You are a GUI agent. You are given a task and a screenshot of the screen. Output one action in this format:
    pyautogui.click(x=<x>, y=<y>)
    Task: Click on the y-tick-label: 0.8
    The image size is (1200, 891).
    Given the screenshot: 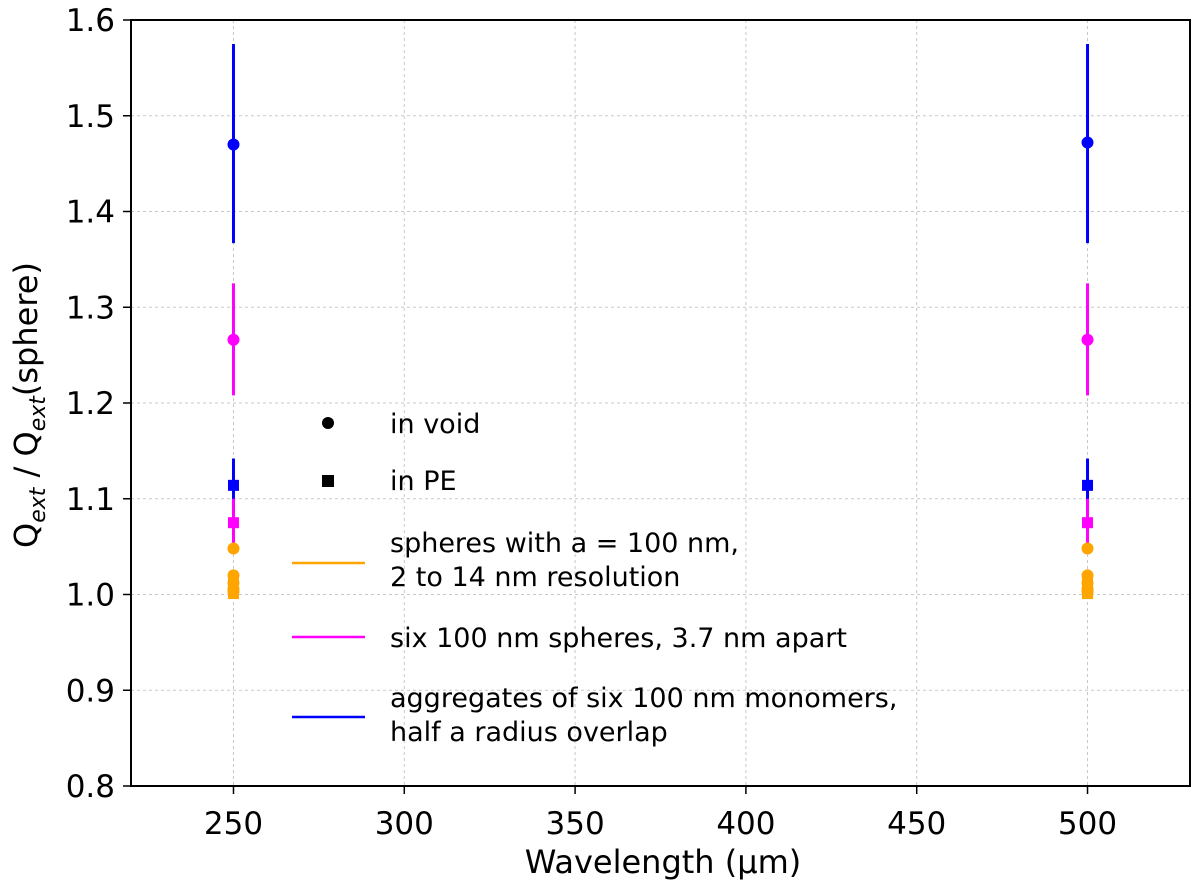 What is the action you would take?
    pyautogui.click(x=90, y=787)
    